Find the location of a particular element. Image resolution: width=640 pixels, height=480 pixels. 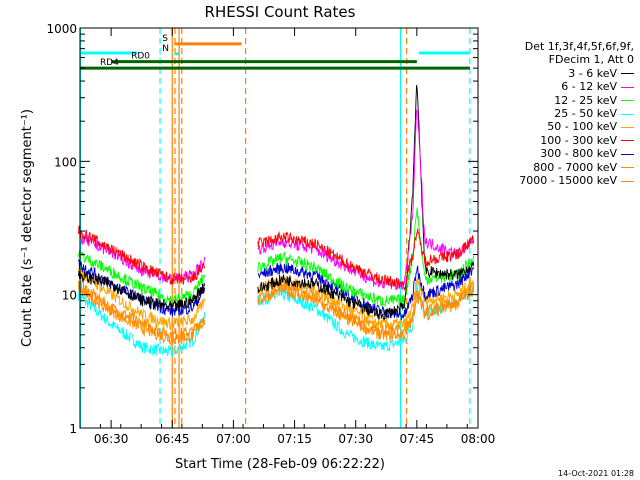

y-tick-label-1: 10 is located at coordinates (69, 296).